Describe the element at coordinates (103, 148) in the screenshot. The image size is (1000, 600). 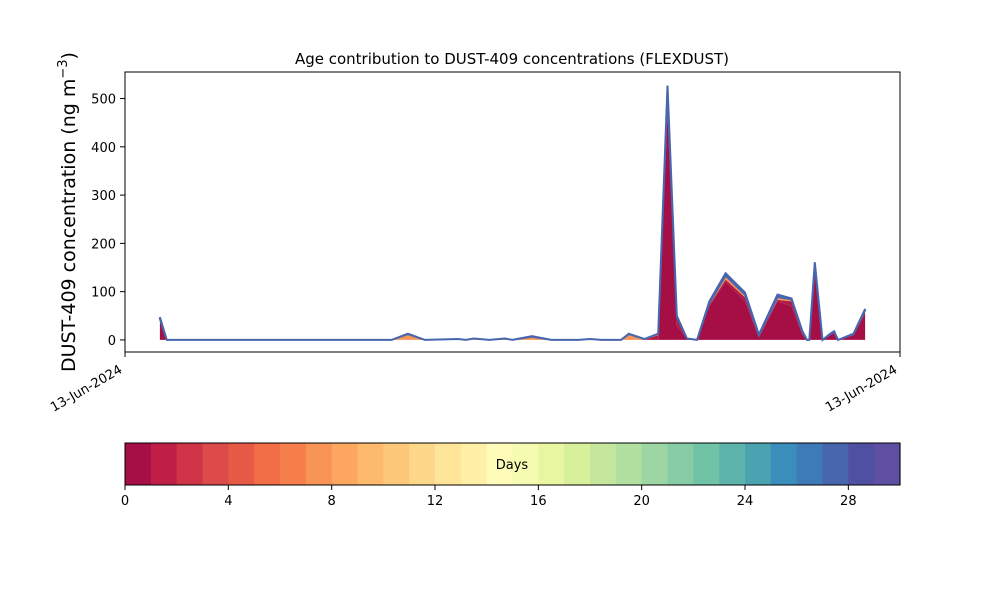
I see `y-tick-label-400: 400` at that location.